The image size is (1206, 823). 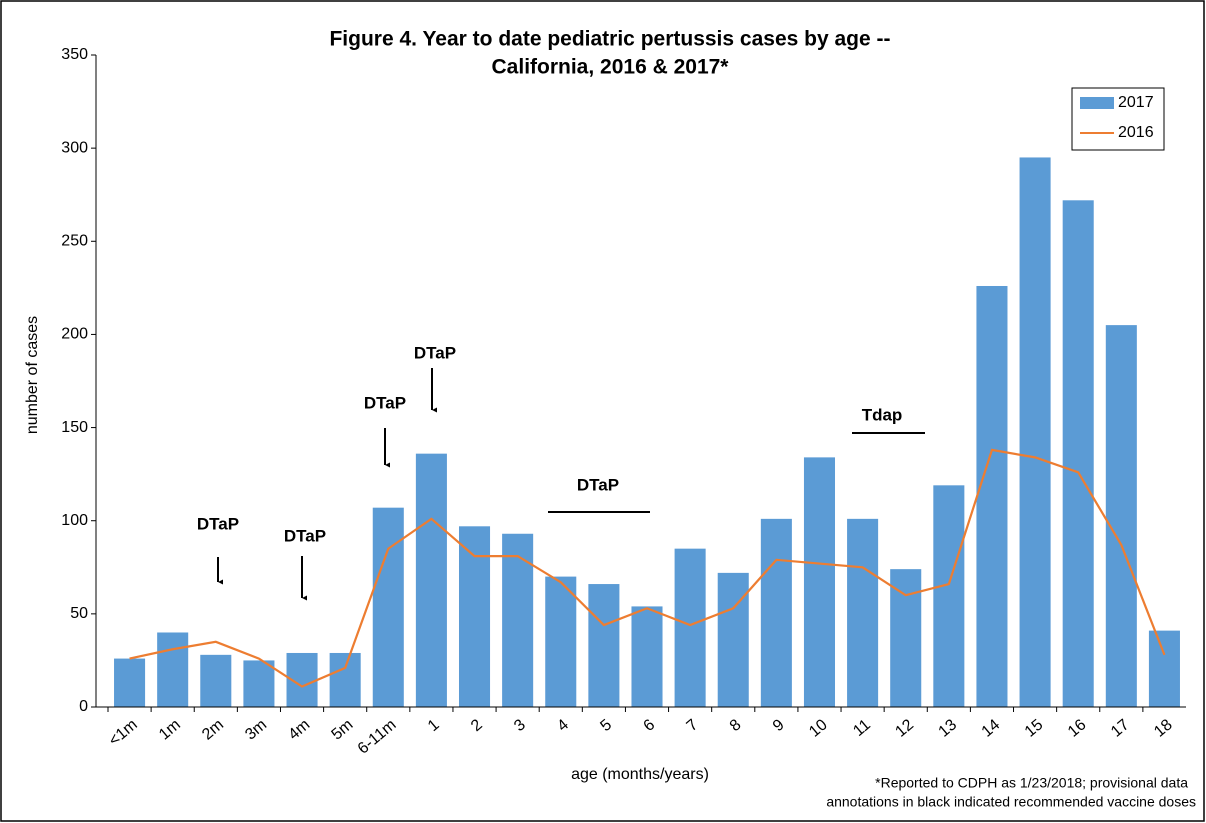 I want to click on annotation: Tdap, so click(x=882, y=414).